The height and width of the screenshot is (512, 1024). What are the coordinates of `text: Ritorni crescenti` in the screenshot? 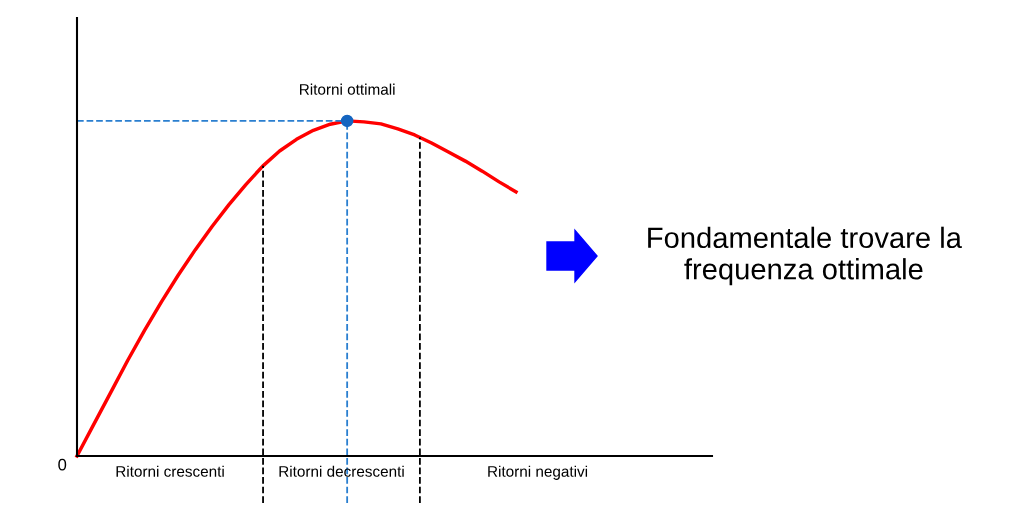 It's located at (170, 471).